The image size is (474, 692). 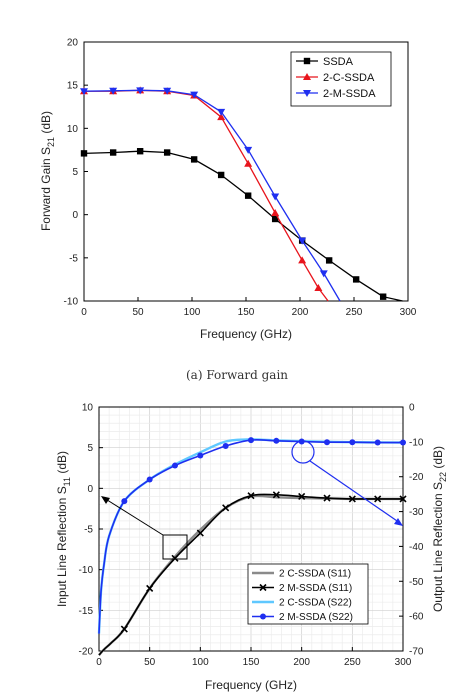 I want to click on s22-arrowhead, so click(x=398, y=522).